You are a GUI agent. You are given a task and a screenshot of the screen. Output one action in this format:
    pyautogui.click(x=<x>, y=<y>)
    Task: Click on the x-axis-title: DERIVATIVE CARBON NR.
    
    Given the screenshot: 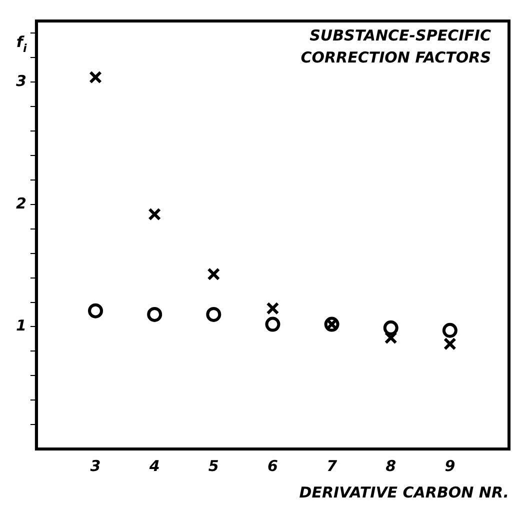 What is the action you would take?
    pyautogui.click(x=404, y=492)
    